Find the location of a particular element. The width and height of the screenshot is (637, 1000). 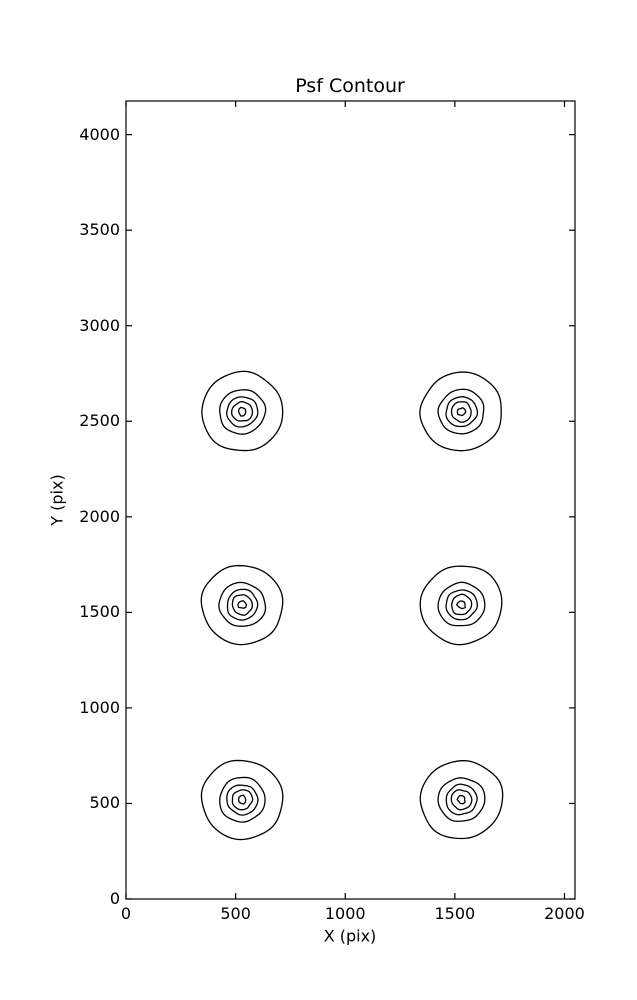

chart-title: Psf Contour is located at coordinates (350, 86).